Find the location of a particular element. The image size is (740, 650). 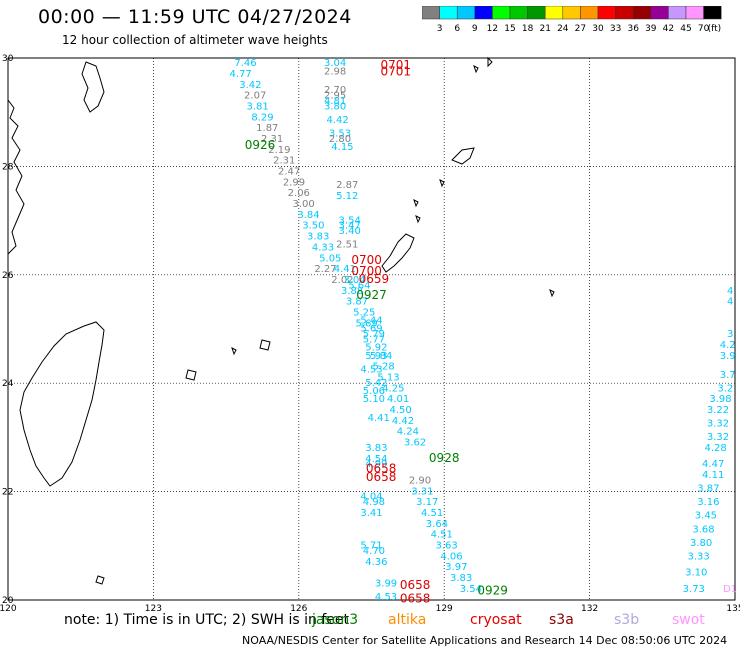

swh-value: 5.05 is located at coordinates (330, 258).